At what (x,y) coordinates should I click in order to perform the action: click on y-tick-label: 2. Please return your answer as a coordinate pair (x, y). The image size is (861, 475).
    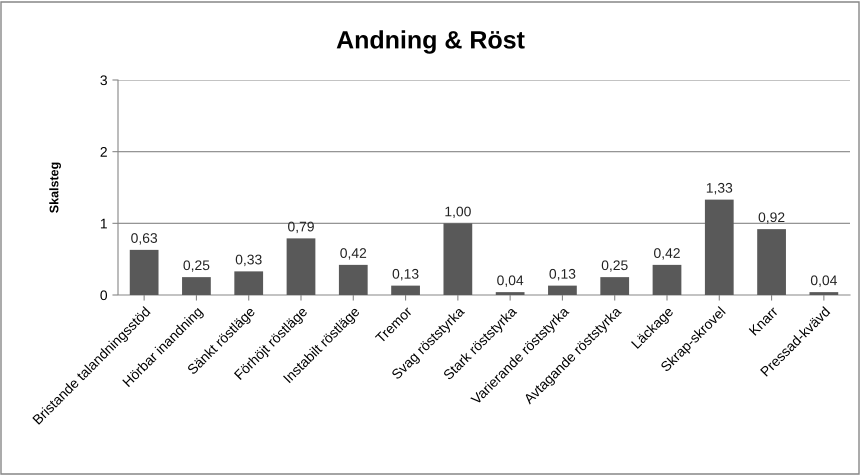
    Looking at the image, I should click on (103, 152).